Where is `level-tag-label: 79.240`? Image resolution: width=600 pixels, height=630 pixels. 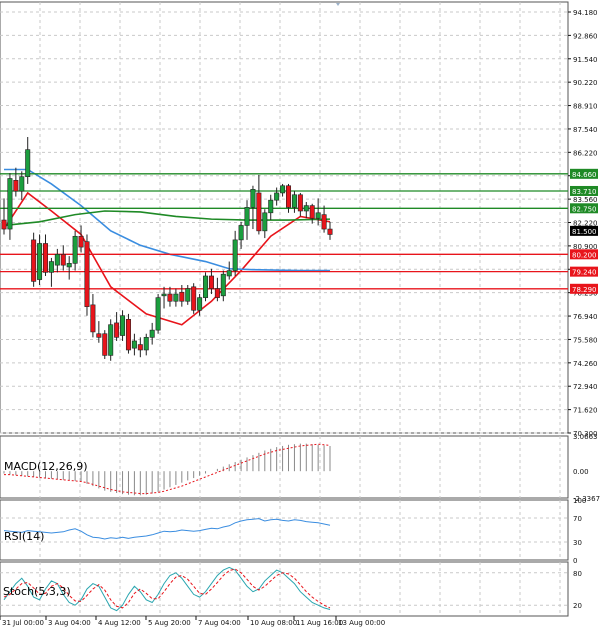 level-tag-label: 79.240 is located at coordinates (584, 273).